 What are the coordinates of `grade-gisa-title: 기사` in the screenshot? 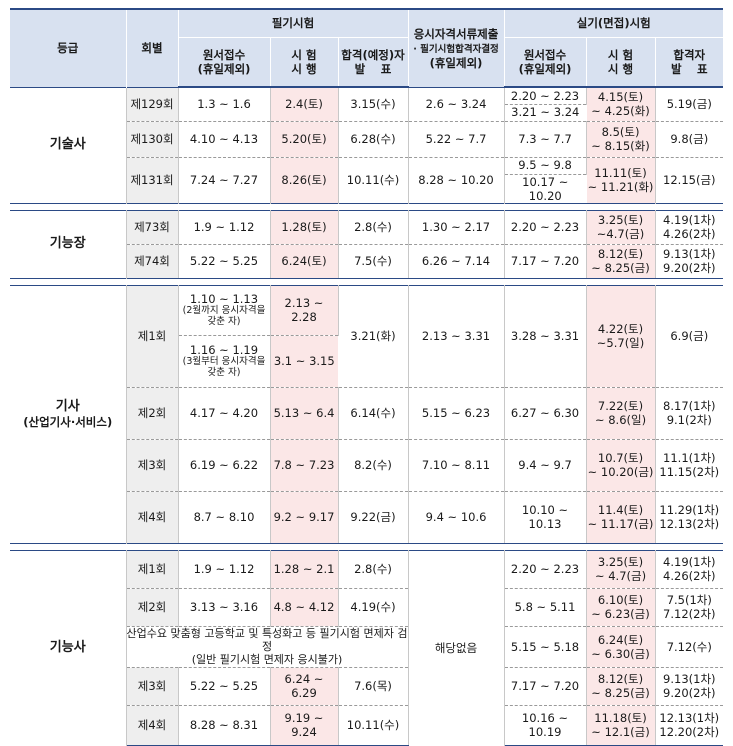 It's located at (67, 407).